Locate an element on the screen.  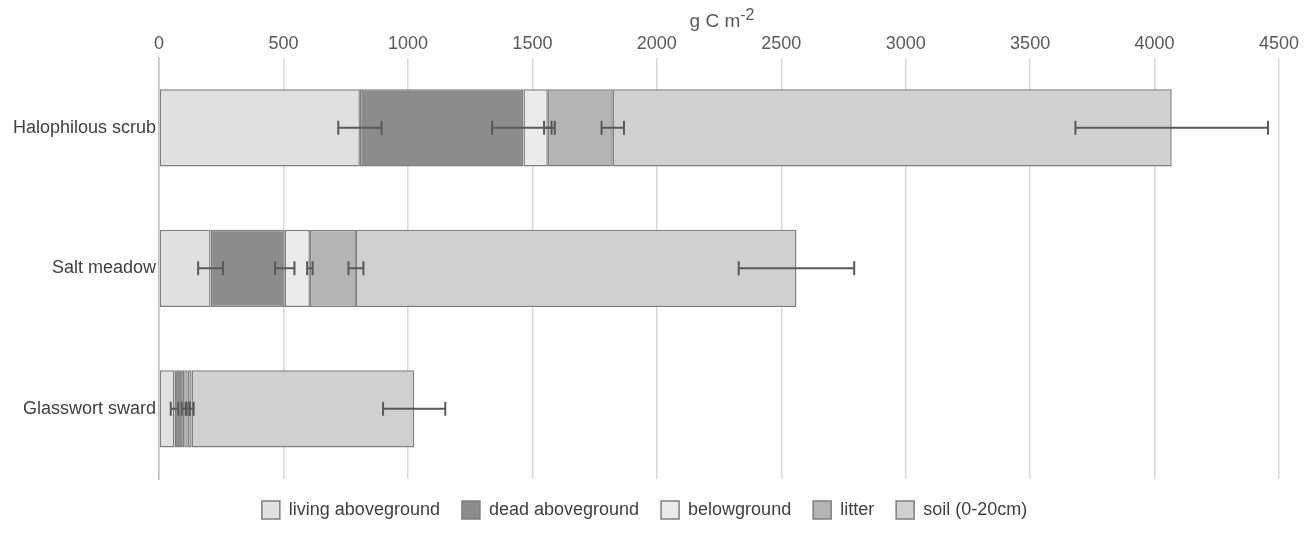
x-tick-label: 1000 is located at coordinates (407, 42).